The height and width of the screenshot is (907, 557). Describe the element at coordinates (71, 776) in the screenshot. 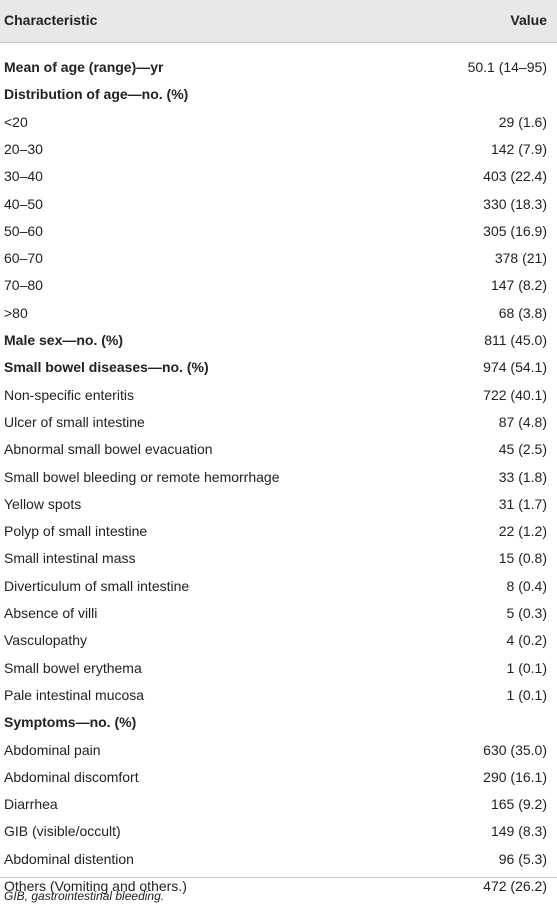

I see `table-cell: Abdominal discomfort` at that location.